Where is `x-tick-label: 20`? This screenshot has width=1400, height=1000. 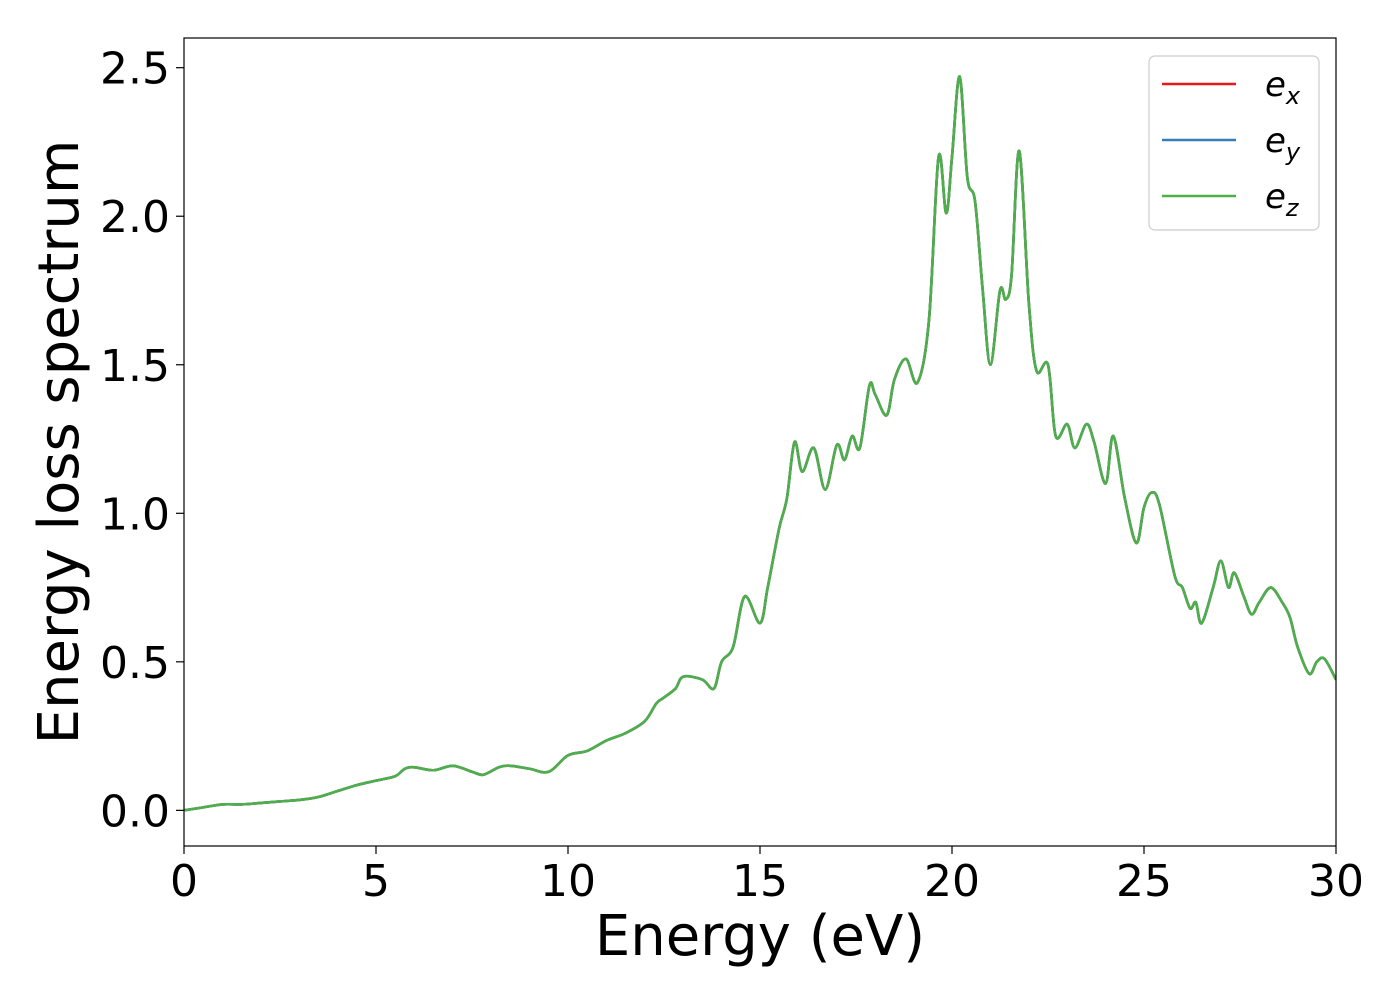 x-tick-label: 20 is located at coordinates (952, 881).